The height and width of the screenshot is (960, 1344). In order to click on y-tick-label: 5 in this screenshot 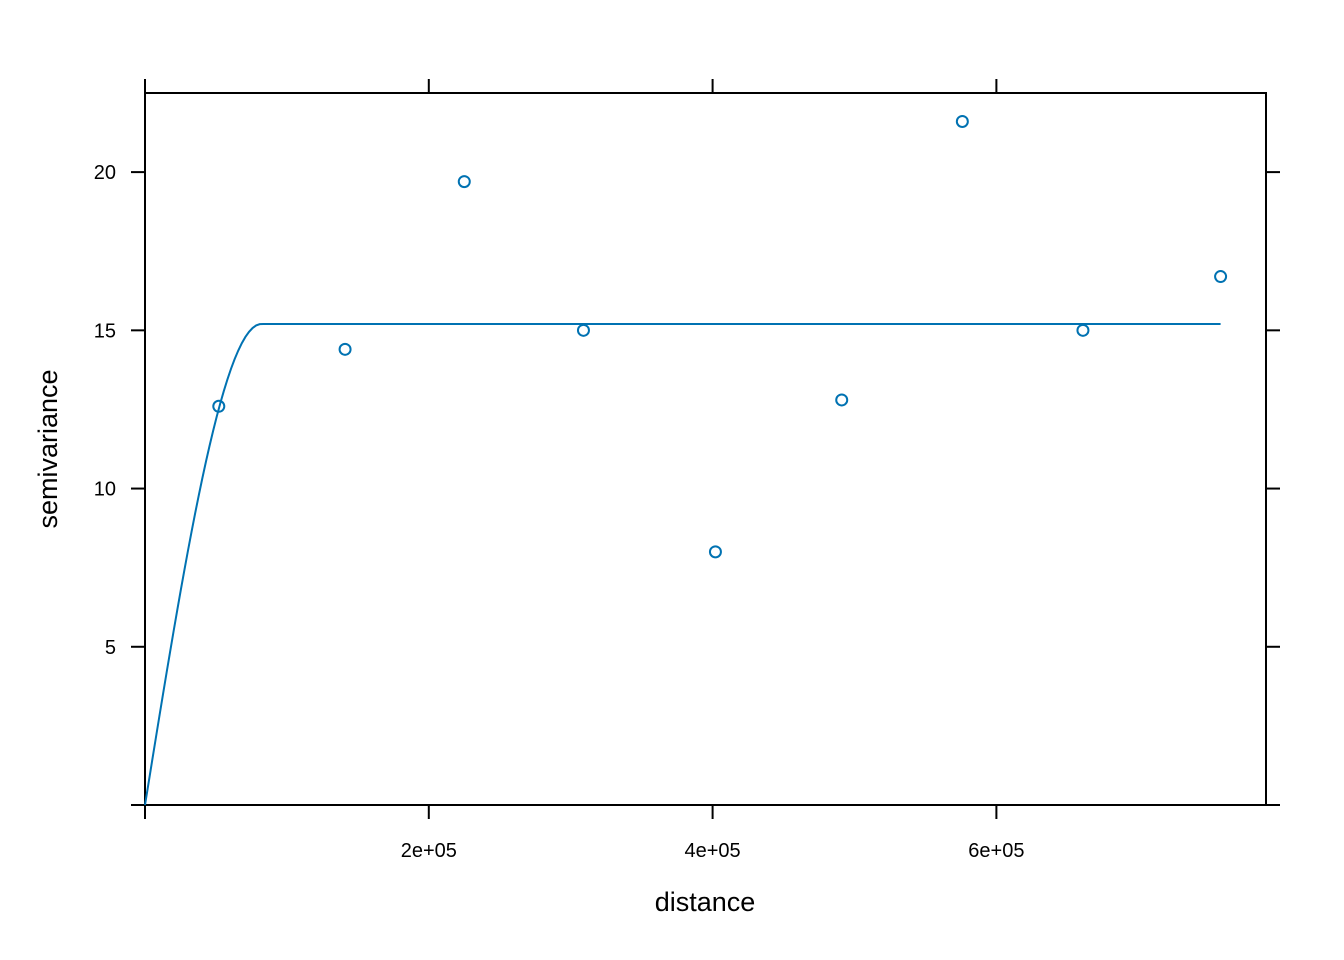, I will do `click(110, 648)`.